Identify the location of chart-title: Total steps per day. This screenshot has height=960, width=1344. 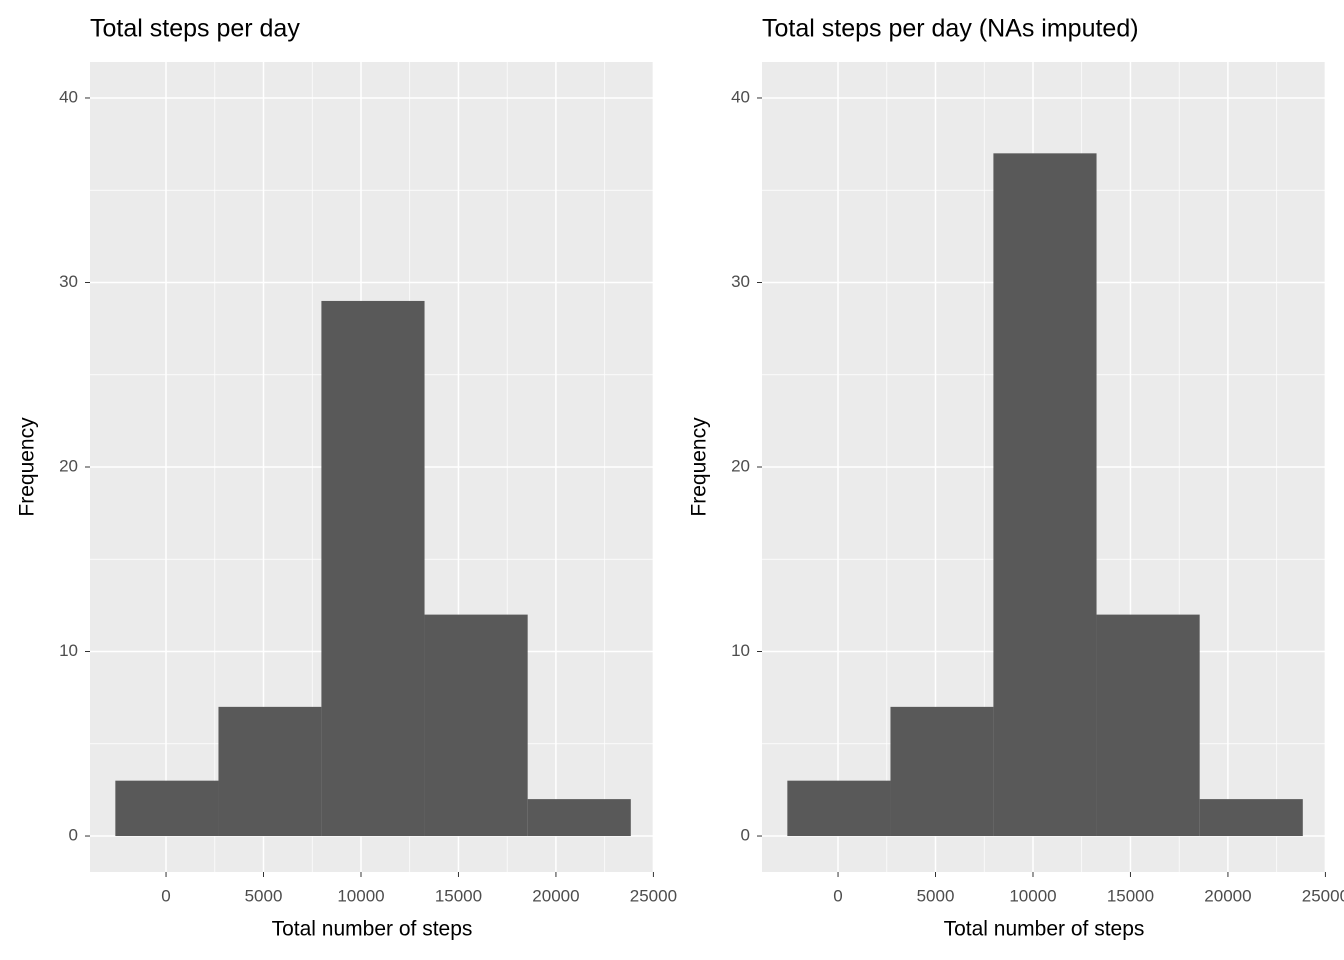
(195, 29).